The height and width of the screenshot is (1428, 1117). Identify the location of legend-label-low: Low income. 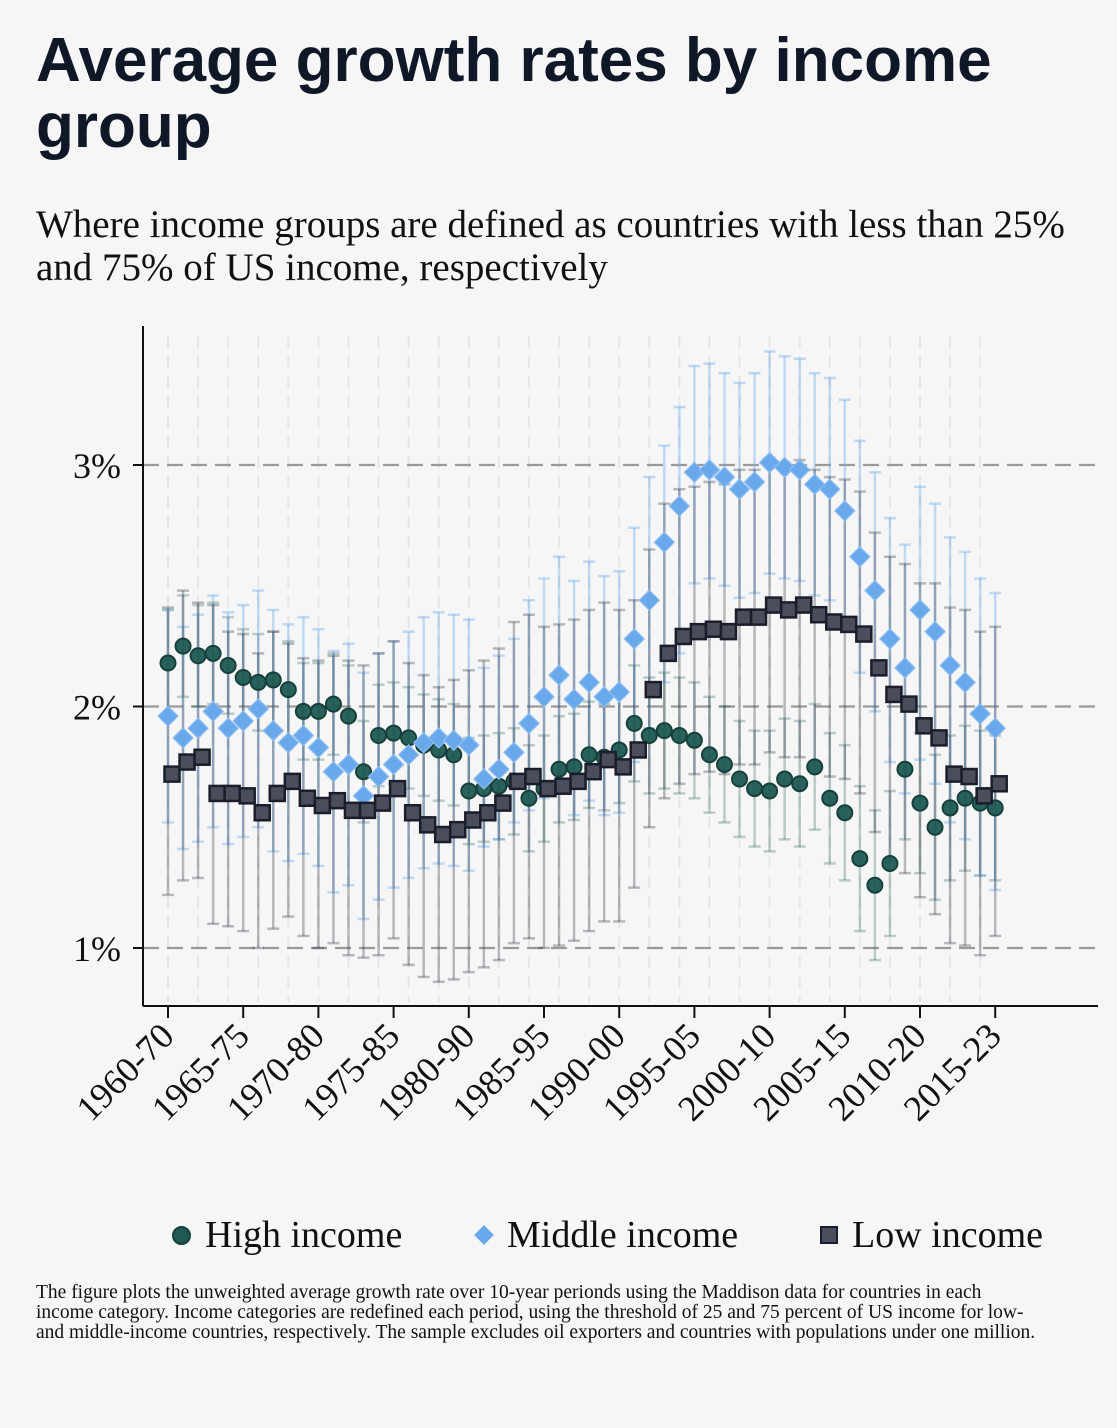
(948, 1235).